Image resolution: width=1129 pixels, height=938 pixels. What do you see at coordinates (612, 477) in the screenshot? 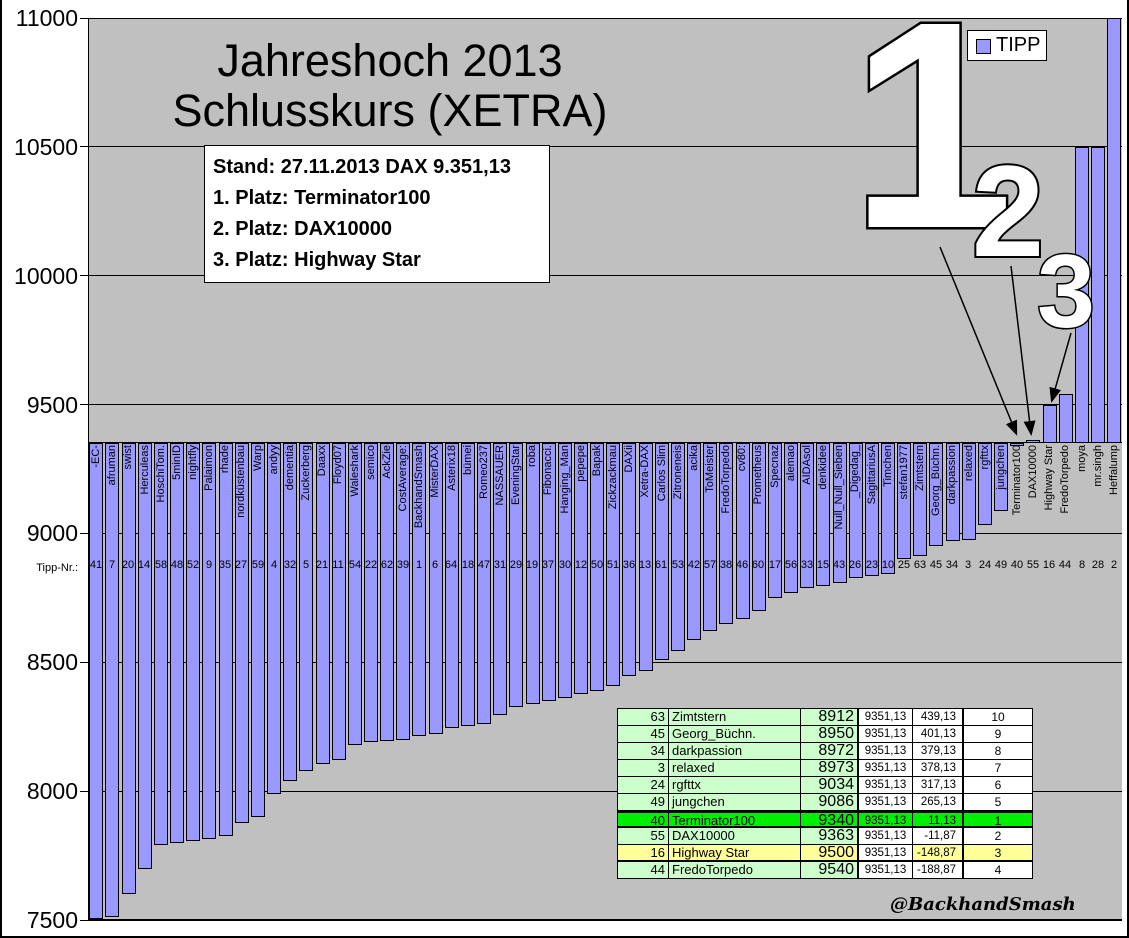
I see `bar-name-label: Zickzackmau` at bounding box center [612, 477].